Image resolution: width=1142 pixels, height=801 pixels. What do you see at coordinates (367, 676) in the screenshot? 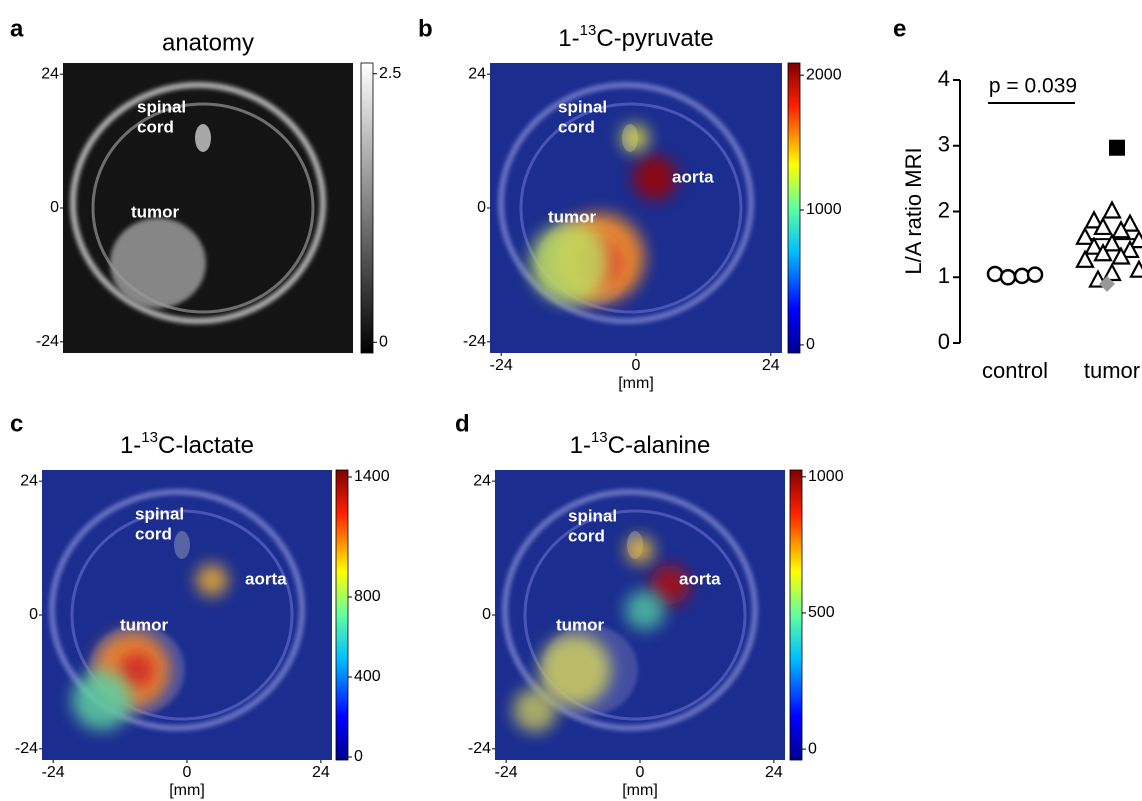
I see `colorbar-tick-label: 400` at bounding box center [367, 676].